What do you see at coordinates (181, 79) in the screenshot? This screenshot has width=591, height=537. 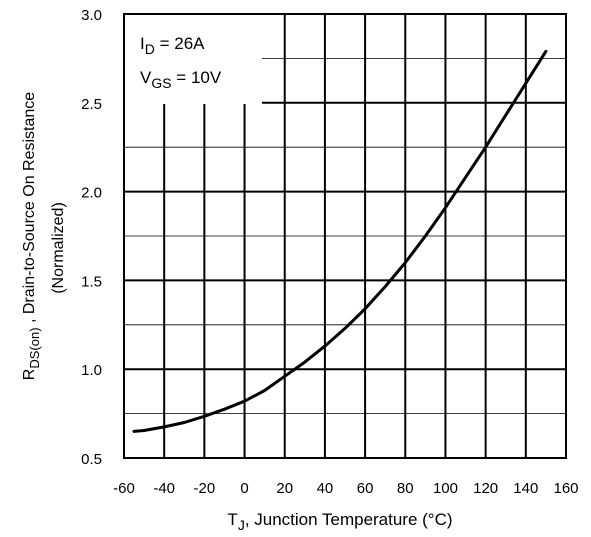 I see `legend-voltage: VGS = 10V` at bounding box center [181, 79].